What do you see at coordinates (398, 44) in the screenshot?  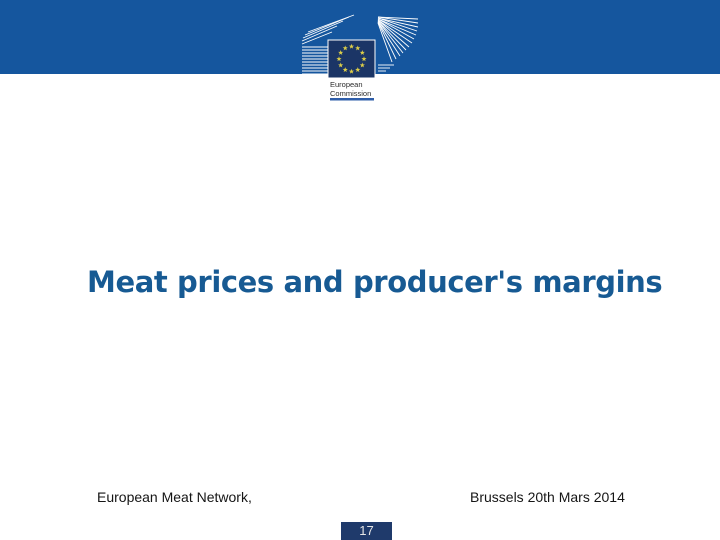 I see `logo-right-lines-icon` at bounding box center [398, 44].